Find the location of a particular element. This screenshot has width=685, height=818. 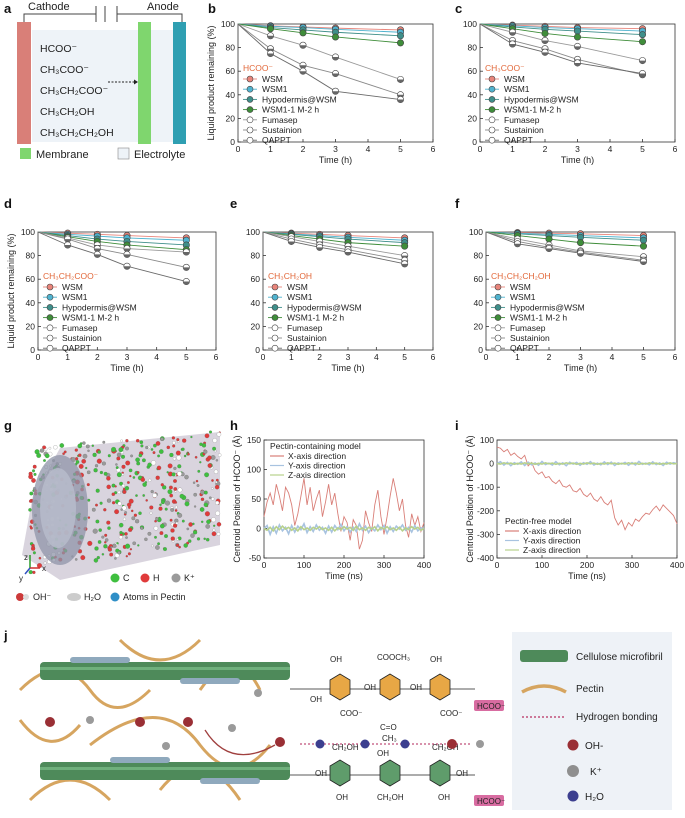

cellulose-microfibril is located at coordinates (165, 771).